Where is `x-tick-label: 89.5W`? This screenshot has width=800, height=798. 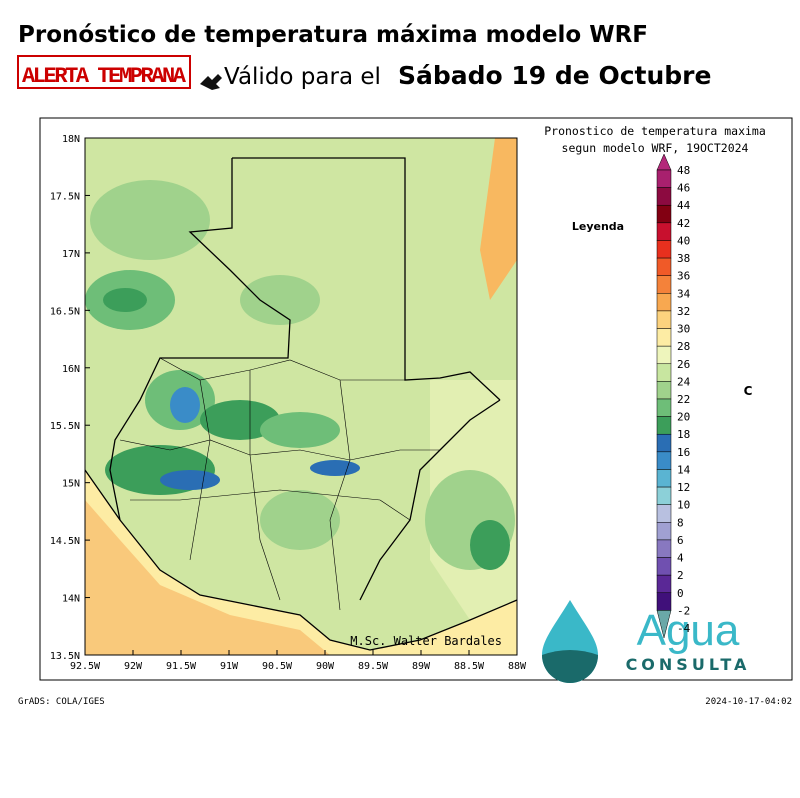
x-tick-label: 89.5W is located at coordinates (373, 666).